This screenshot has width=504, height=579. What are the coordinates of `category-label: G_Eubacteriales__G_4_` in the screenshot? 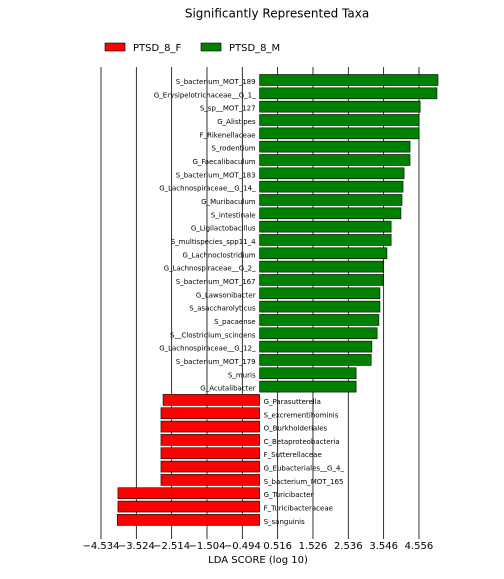 It's located at (304, 469).